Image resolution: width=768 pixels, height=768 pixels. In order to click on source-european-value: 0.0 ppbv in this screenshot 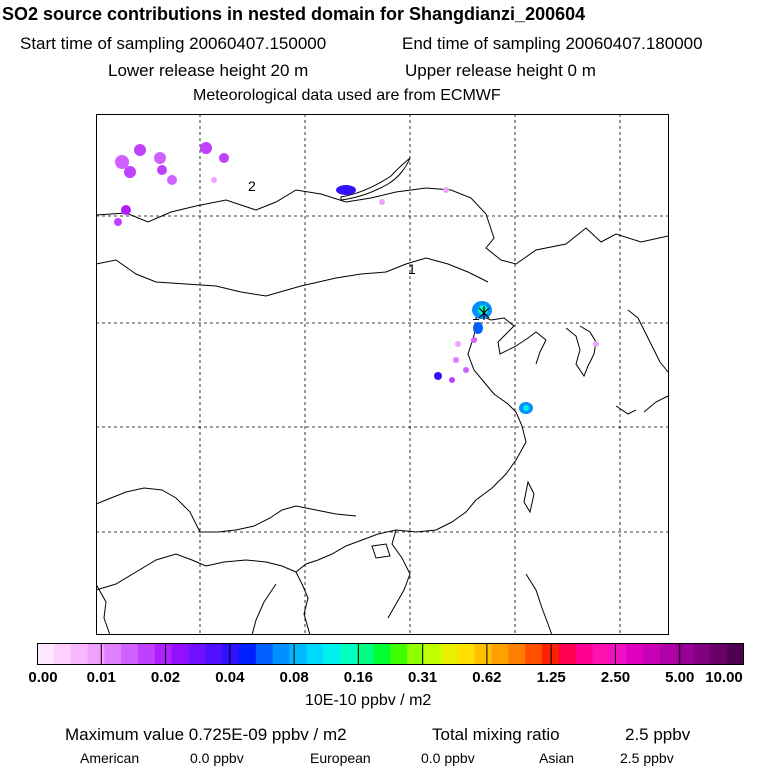, I will do `click(448, 758)`.